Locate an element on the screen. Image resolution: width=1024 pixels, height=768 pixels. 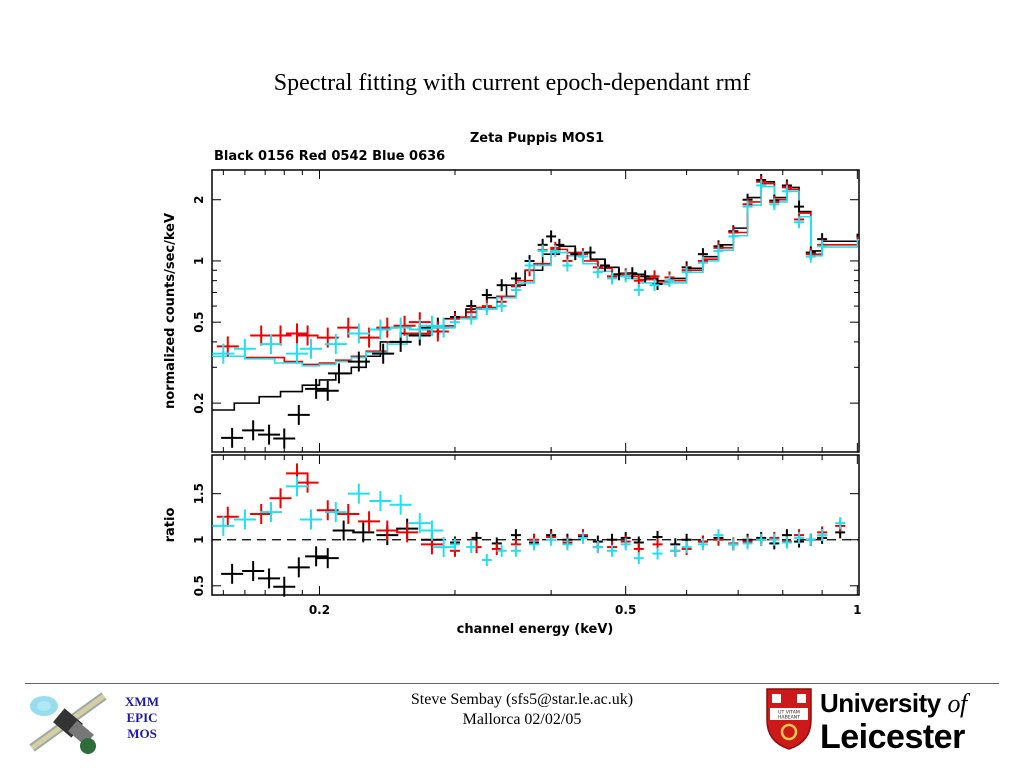
chart-subtitle: Black 0156 Red 0542 Blue 0636 is located at coordinates (329, 156).